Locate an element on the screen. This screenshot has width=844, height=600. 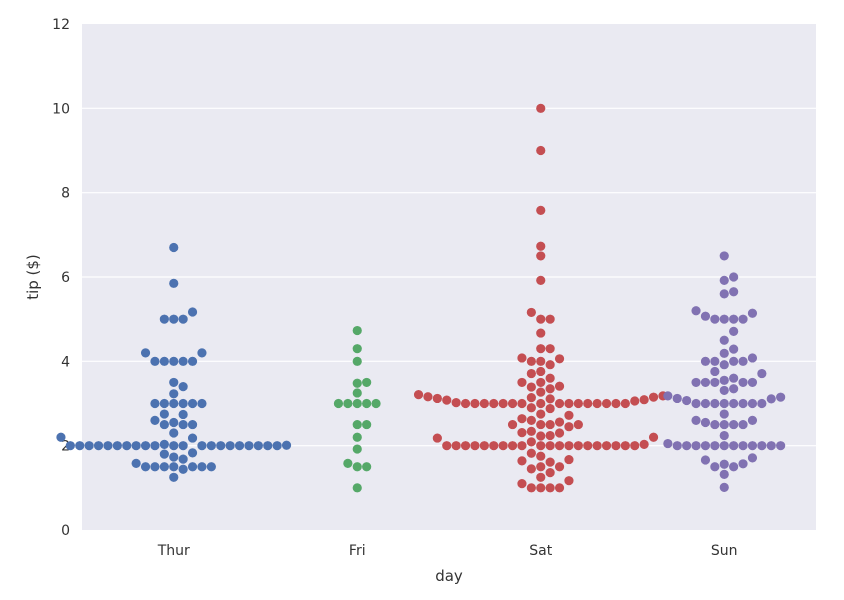
y-tick-label: 8 is located at coordinates (65, 194).